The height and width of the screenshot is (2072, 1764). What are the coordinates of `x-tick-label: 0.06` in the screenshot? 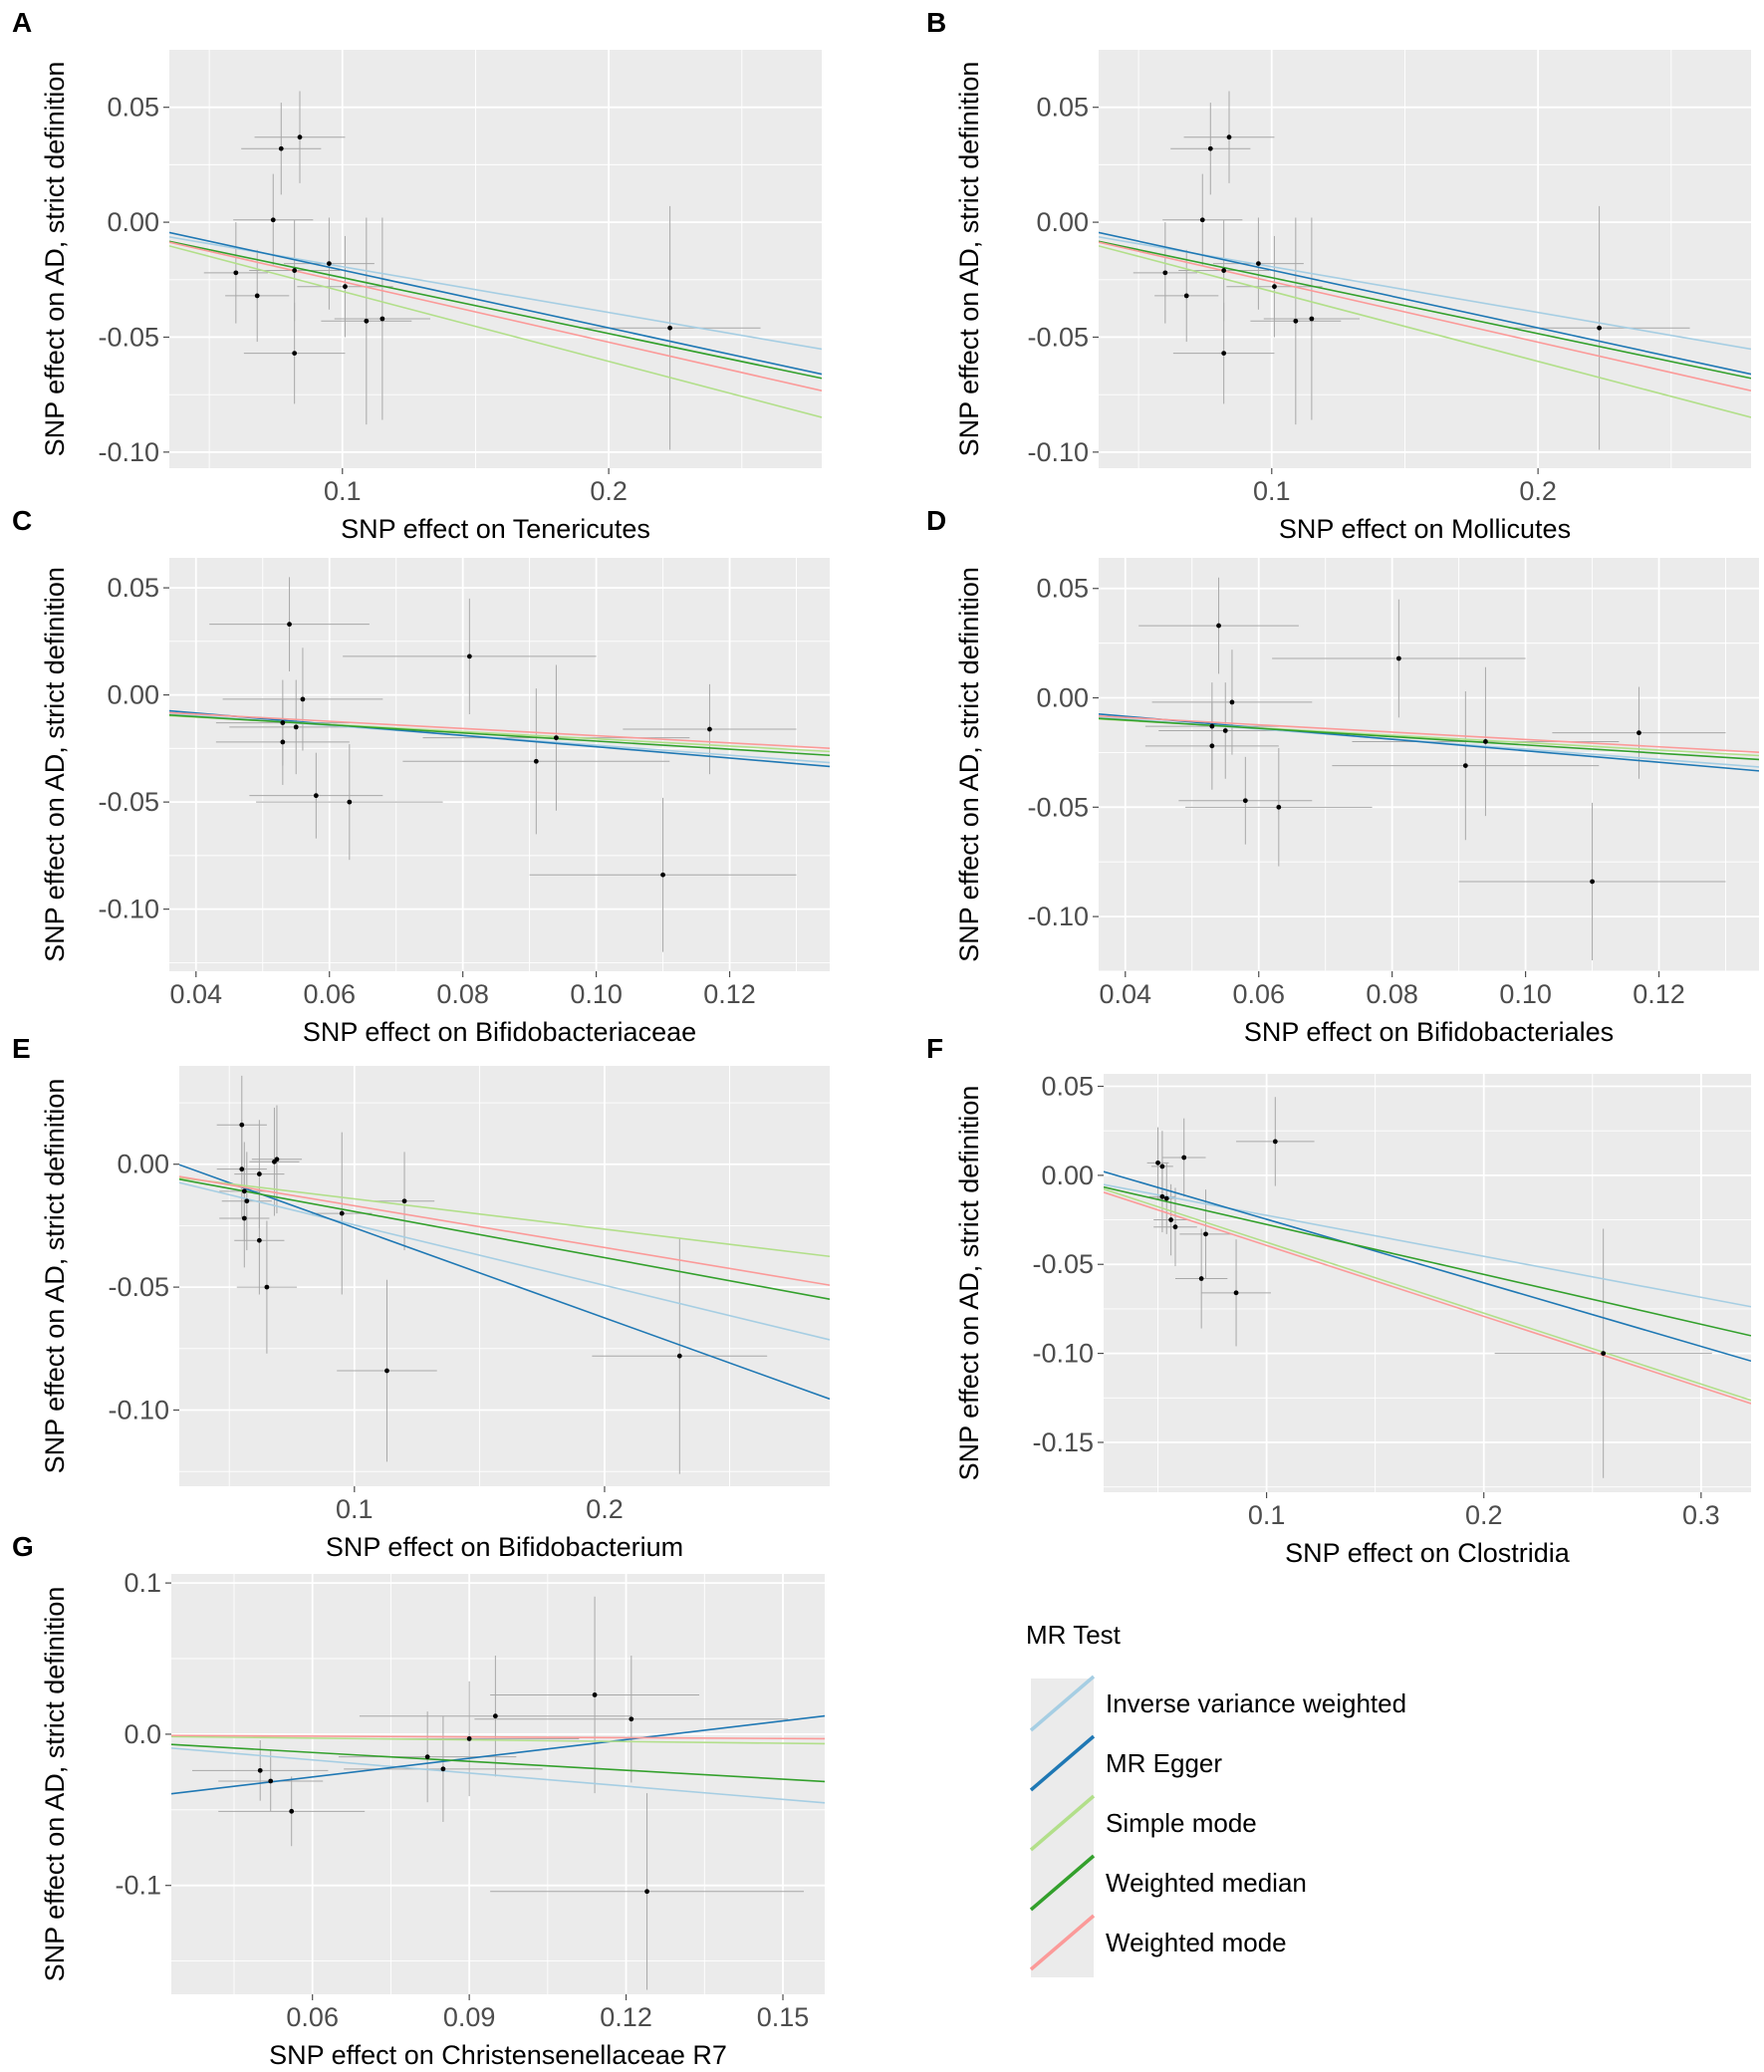 It's located at (329, 994).